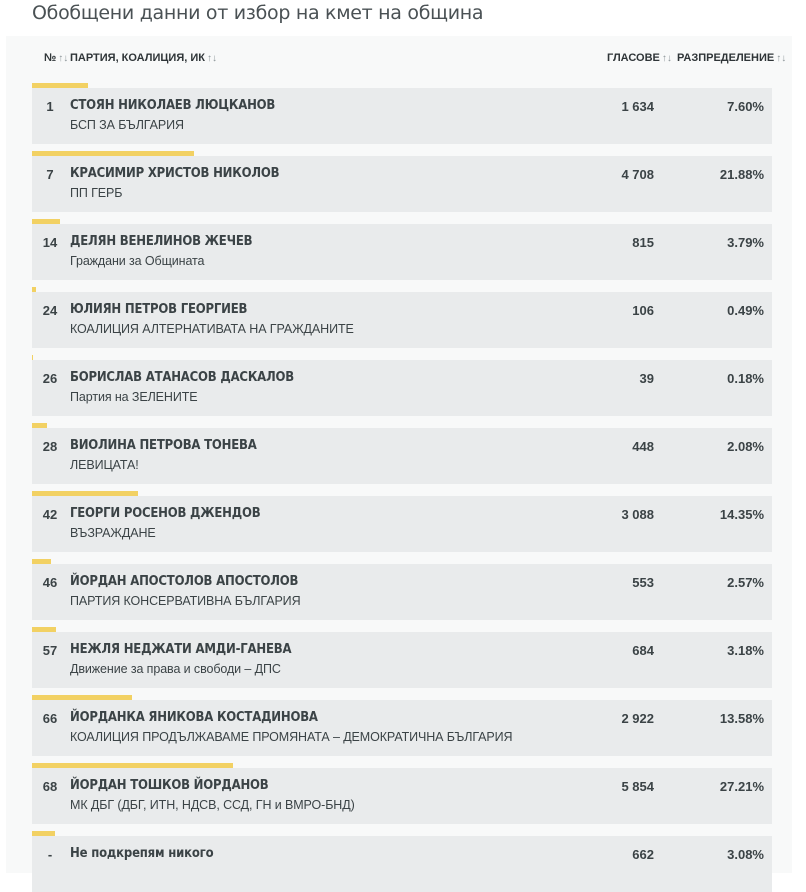 This screenshot has width=806, height=892. Describe the element at coordinates (745, 446) in the screenshot. I see `distribution-percent: 2.08%` at that location.